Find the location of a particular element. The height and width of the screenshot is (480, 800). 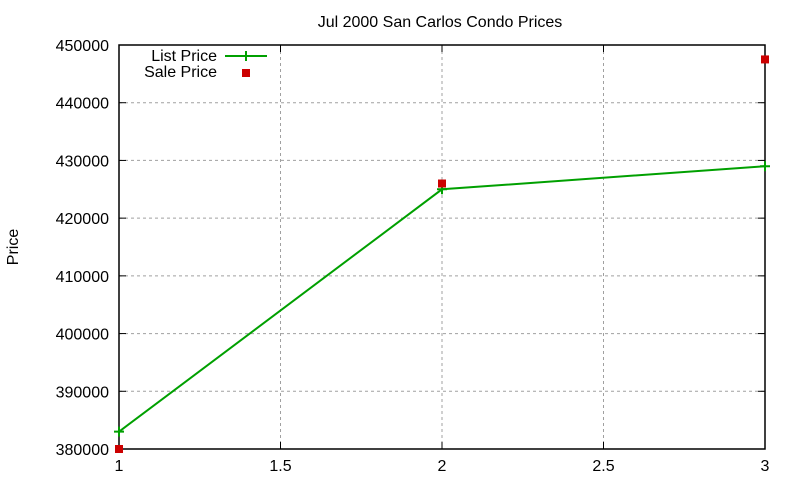

y-tick-label: 450000 is located at coordinates (82, 46).